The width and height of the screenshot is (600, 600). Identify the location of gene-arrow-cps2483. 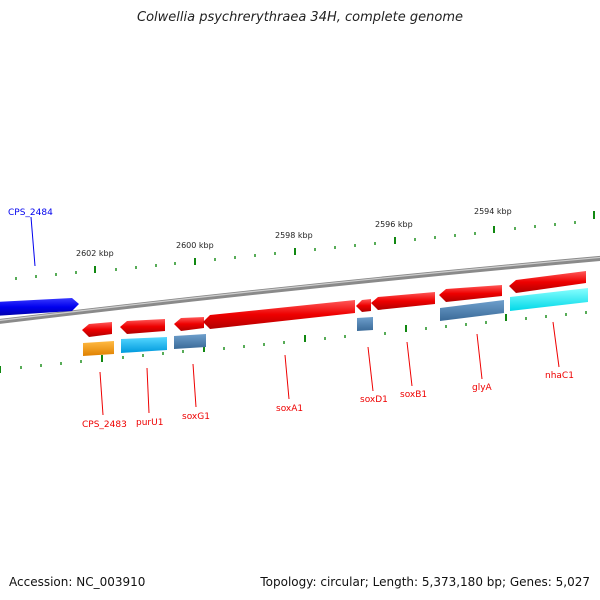
(97, 329).